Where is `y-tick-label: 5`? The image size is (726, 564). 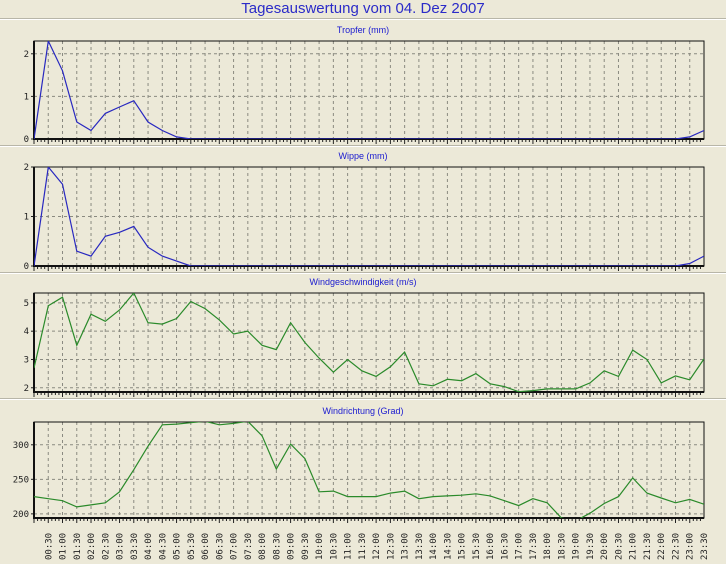
y-tick-label: 5 is located at coordinates (26, 304).